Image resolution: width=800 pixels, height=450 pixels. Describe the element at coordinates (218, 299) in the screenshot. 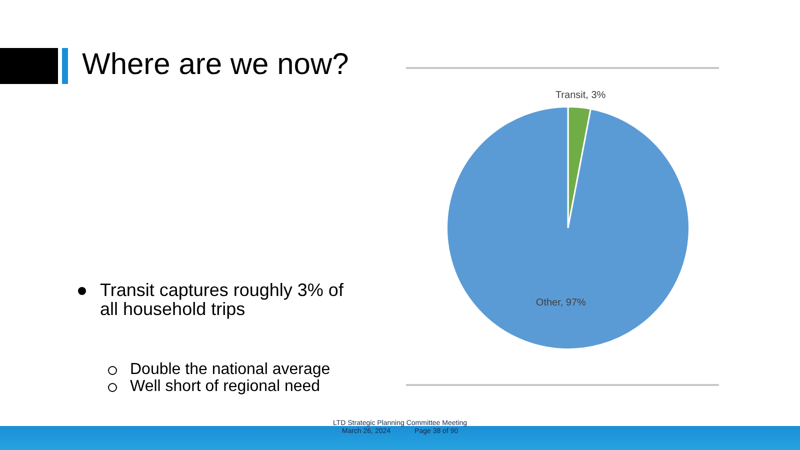

I see `text: Transit captures roughly 3% of all household trips` at that location.